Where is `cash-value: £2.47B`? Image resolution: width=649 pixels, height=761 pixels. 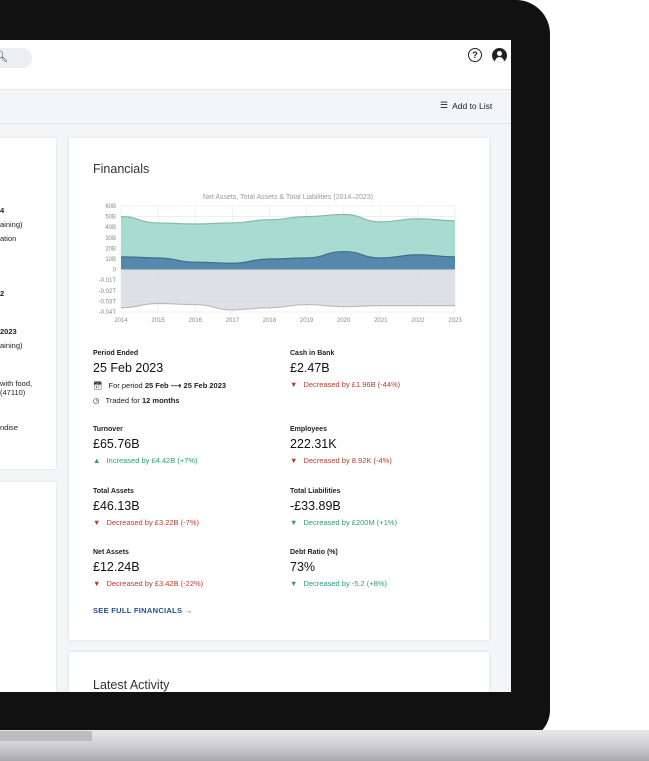
cash-value: £2.47B is located at coordinates (310, 368).